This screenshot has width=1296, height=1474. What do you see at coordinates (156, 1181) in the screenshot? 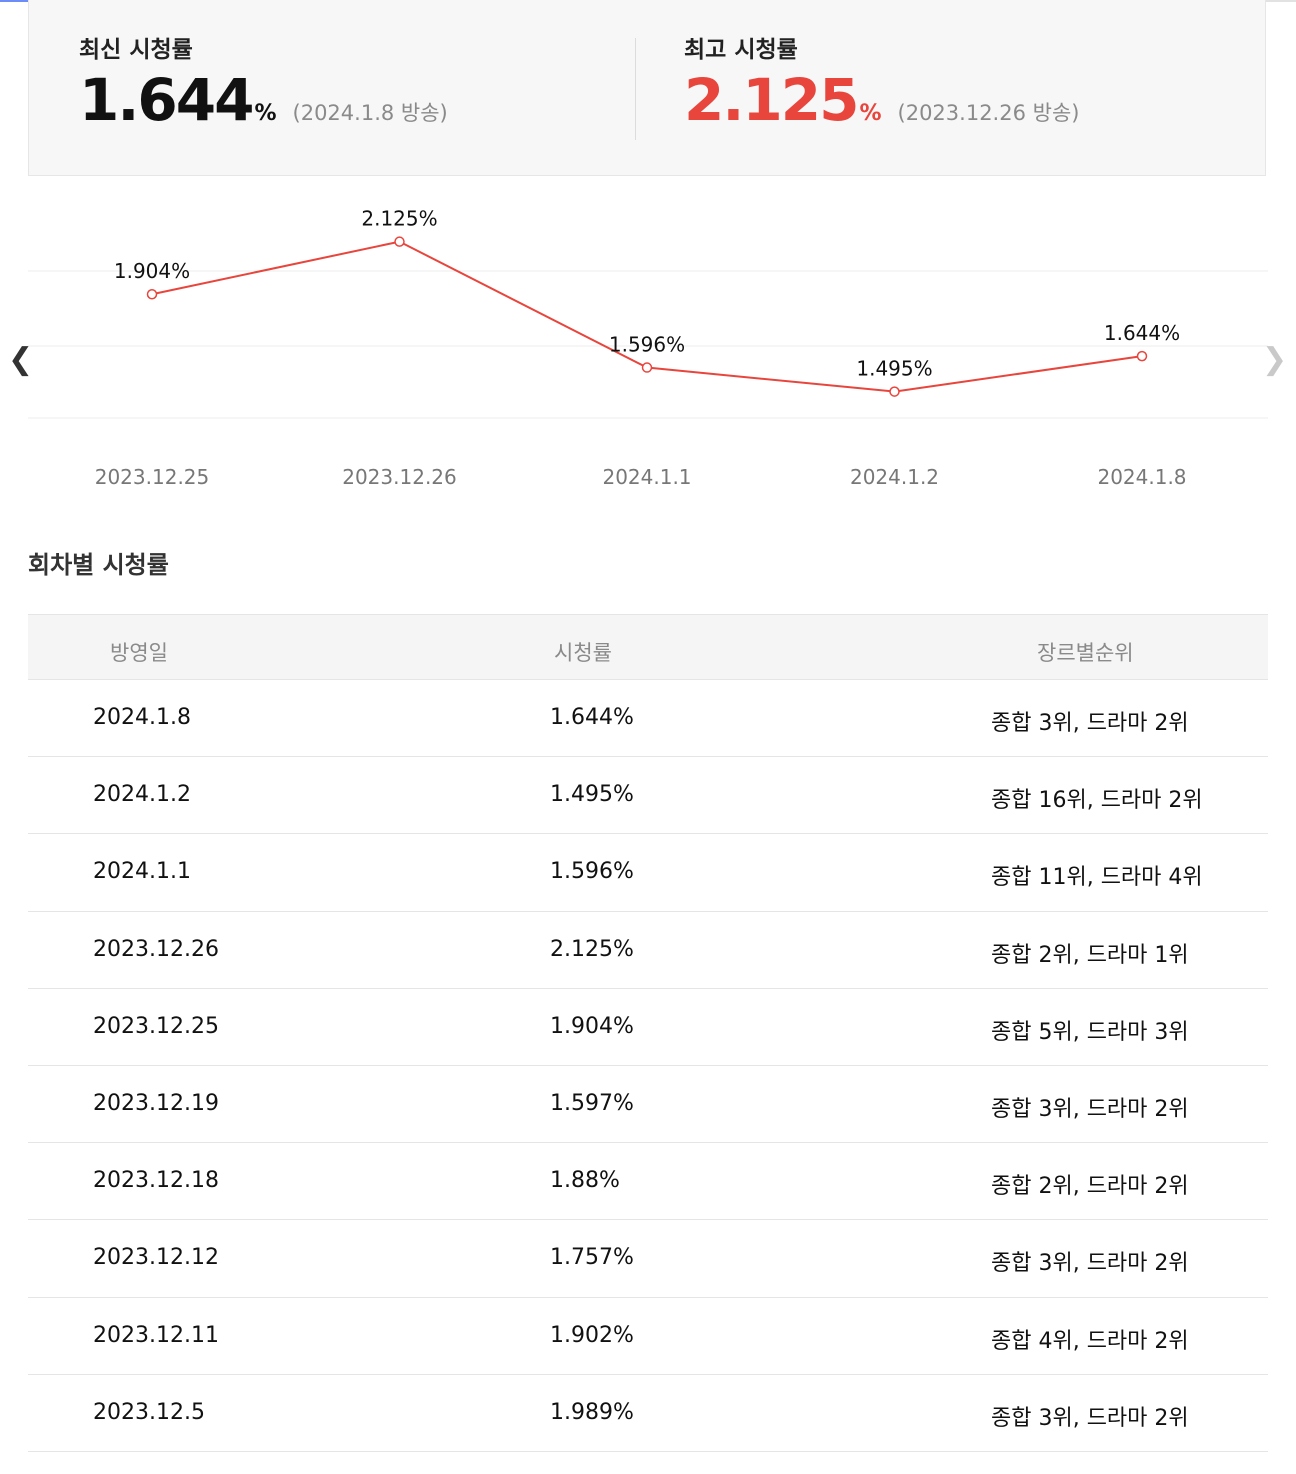
I see `row-air-date: 2023.12.18` at bounding box center [156, 1181].